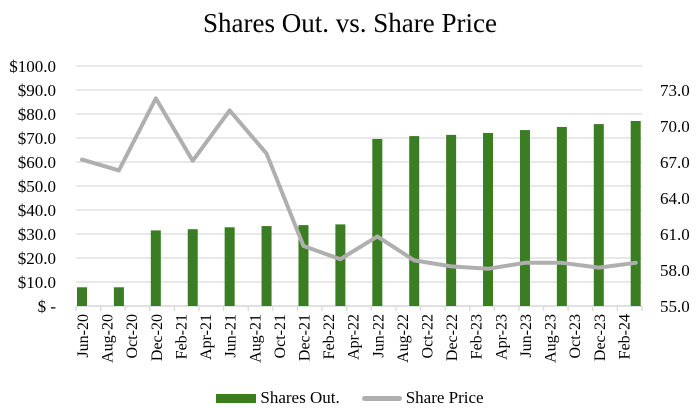 Image resolution: width=700 pixels, height=409 pixels. Describe the element at coordinates (280, 336) in the screenshot. I see `x-axis-tick-label: Oct-21` at that location.